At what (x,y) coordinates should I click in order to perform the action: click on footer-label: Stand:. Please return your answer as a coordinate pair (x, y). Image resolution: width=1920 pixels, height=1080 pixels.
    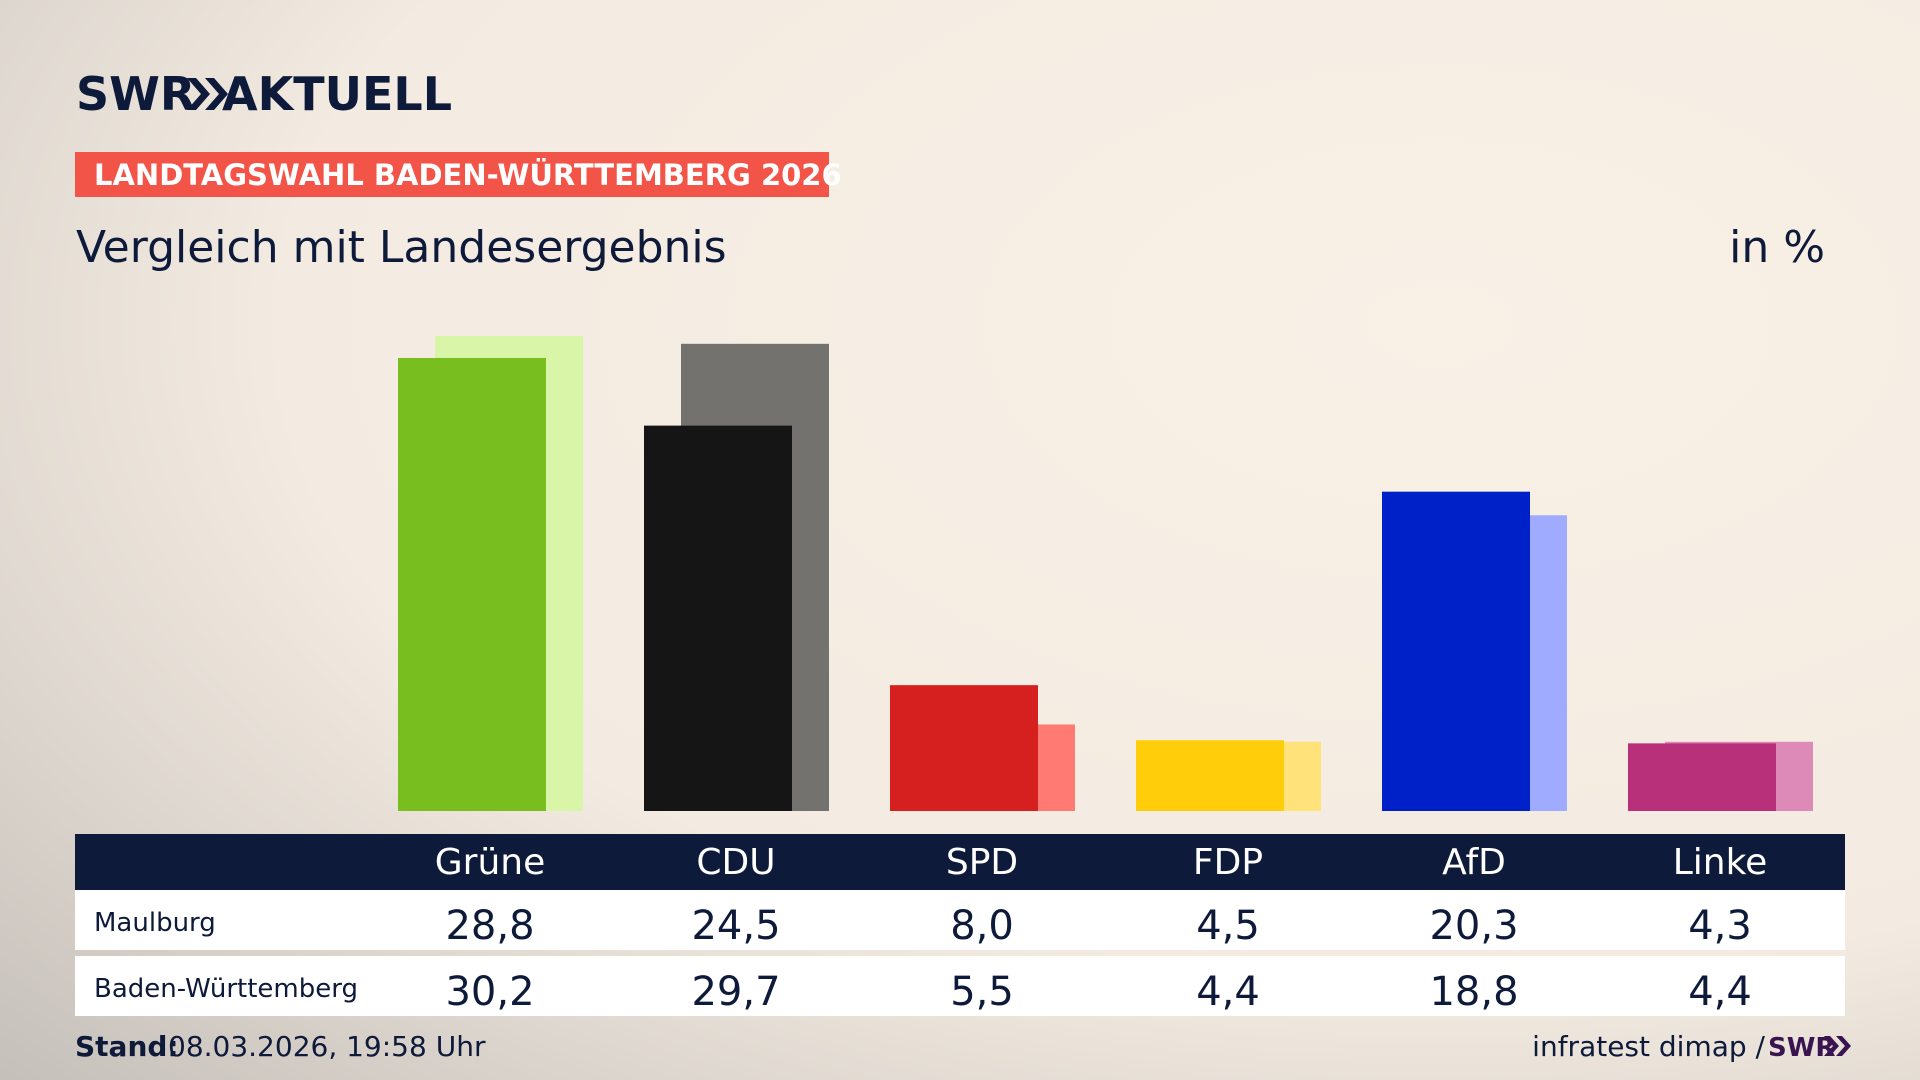
    Looking at the image, I should click on (127, 1046).